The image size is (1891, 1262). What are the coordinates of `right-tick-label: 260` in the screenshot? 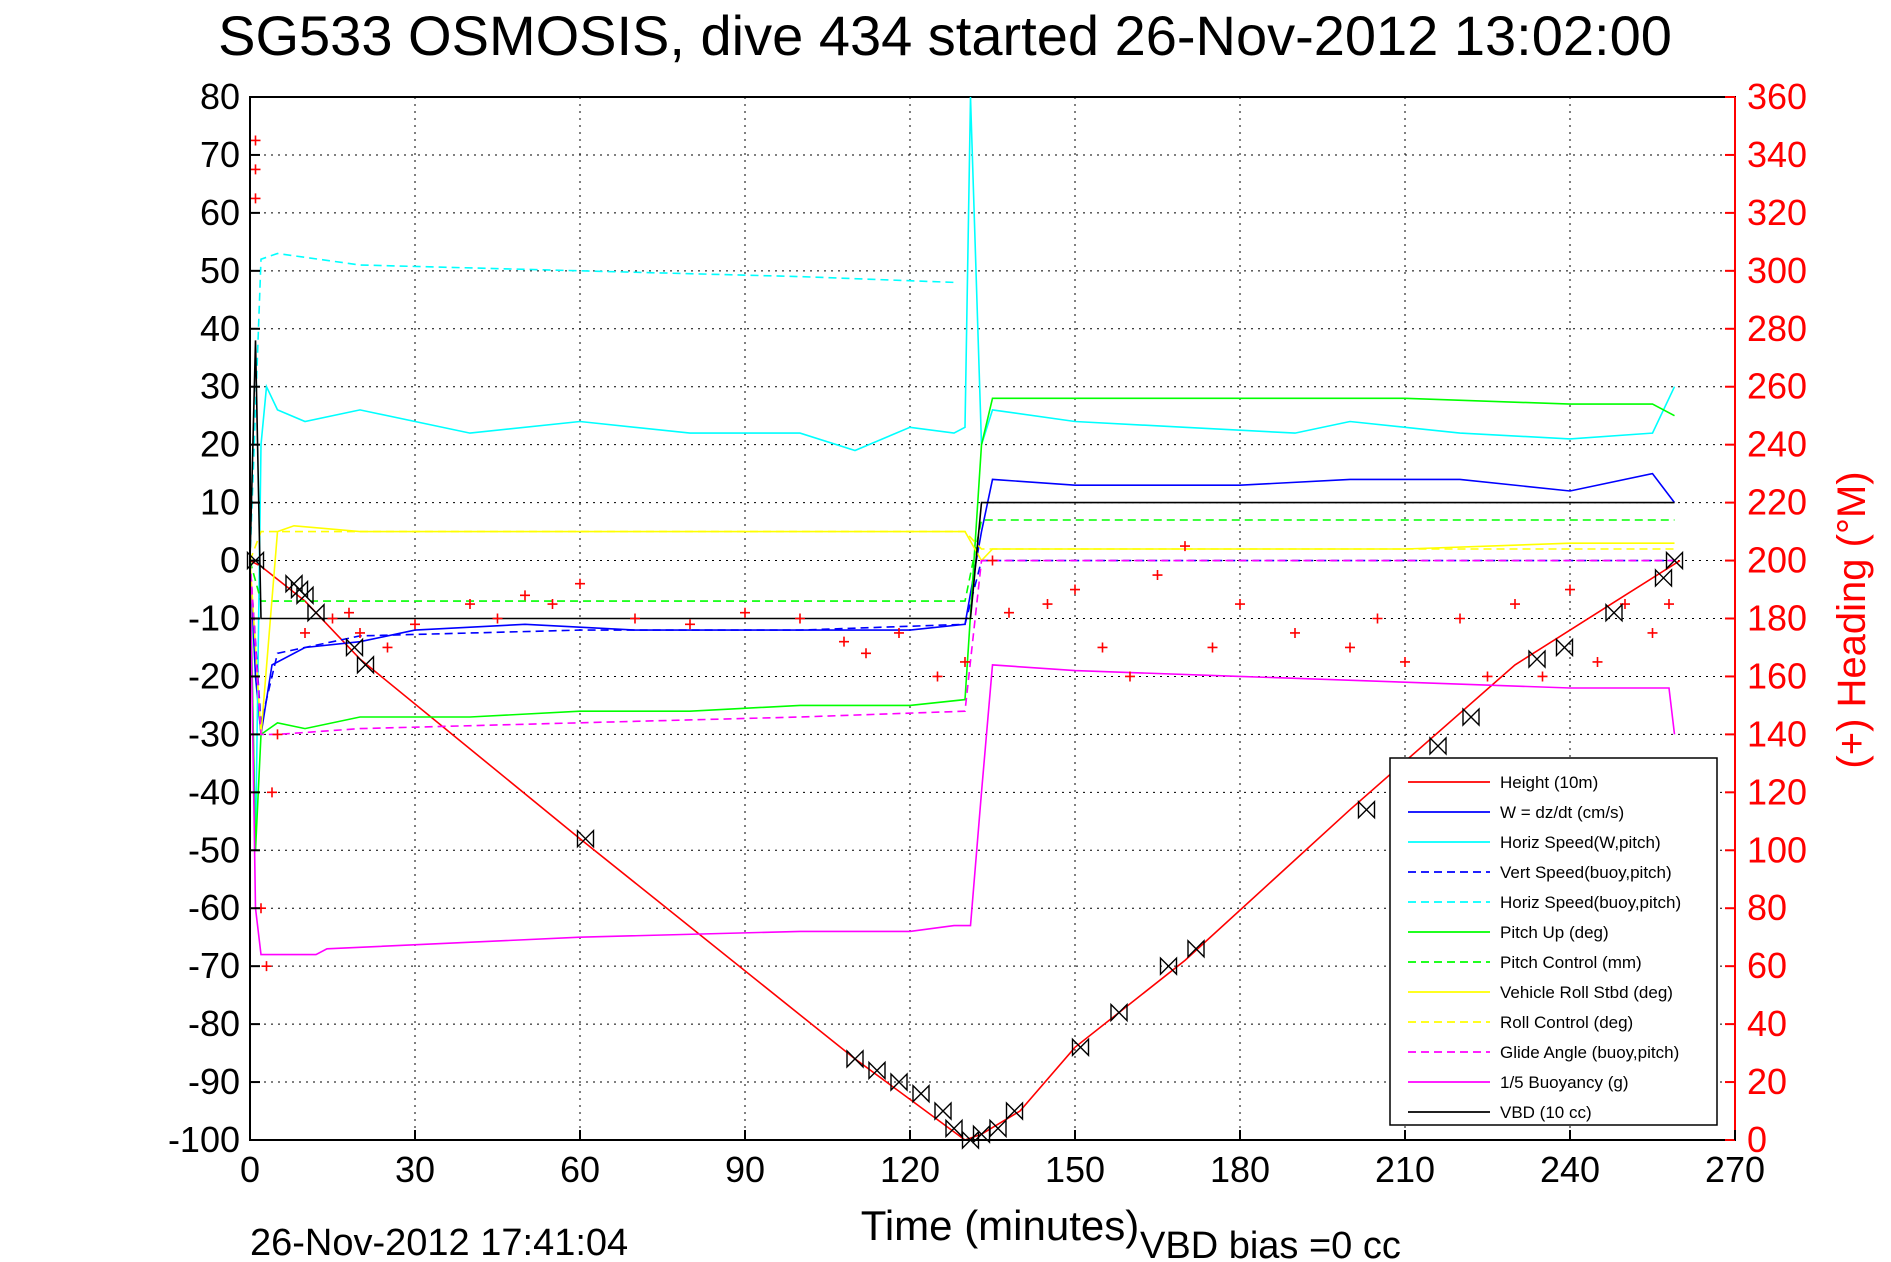 It's located at (1777, 386).